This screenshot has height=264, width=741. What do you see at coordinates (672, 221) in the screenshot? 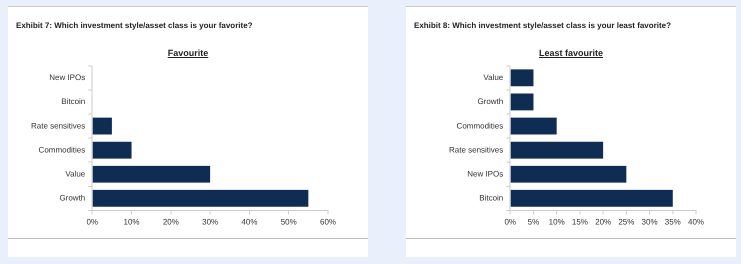
I see `x-tick-label: 35%` at bounding box center [672, 221].